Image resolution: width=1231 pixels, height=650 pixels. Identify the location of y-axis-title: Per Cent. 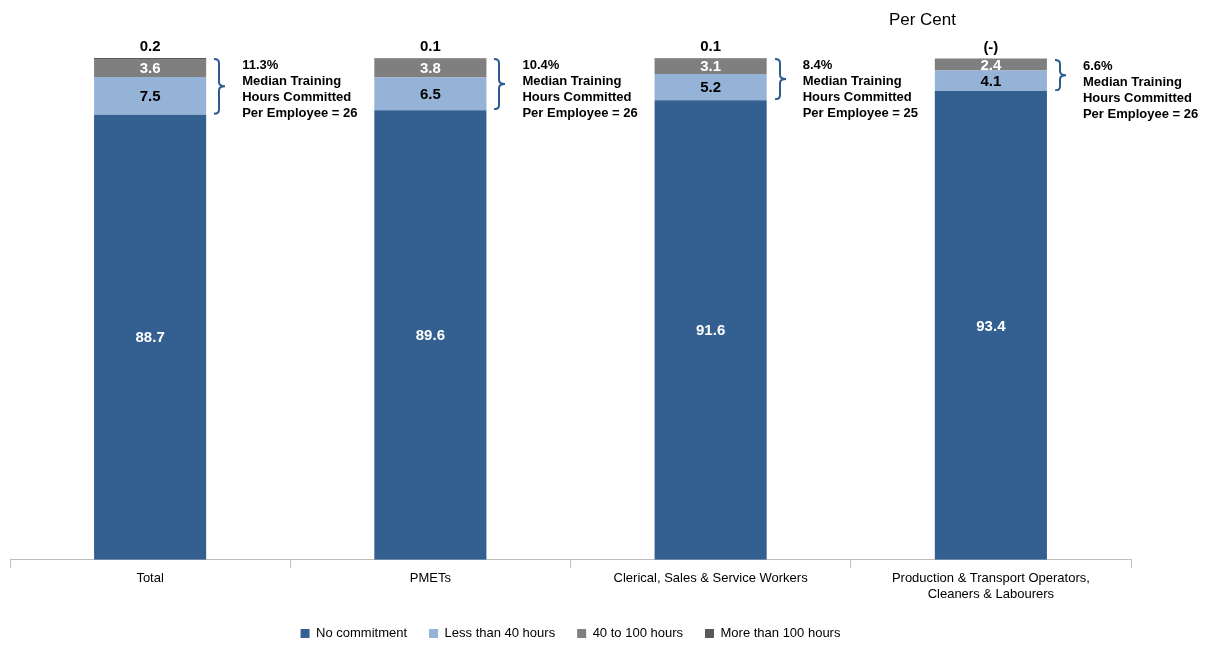
(922, 20).